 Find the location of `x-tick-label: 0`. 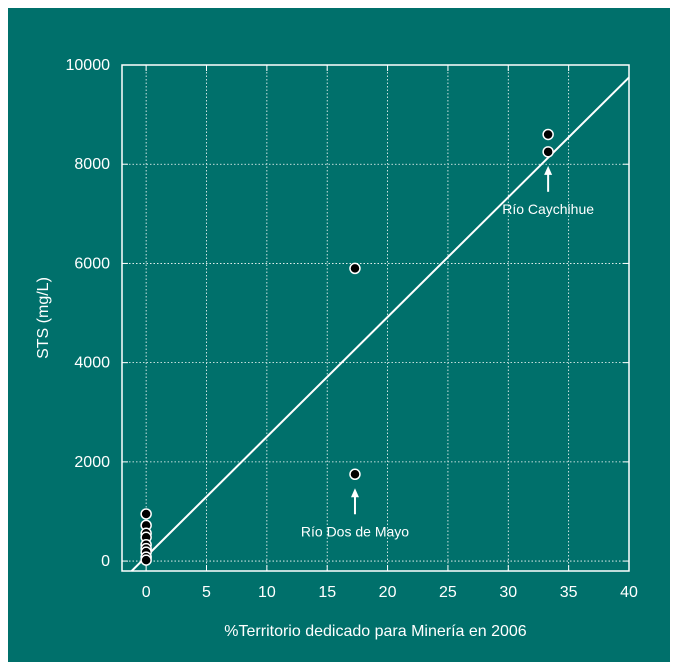

x-tick-label: 0 is located at coordinates (146, 592).